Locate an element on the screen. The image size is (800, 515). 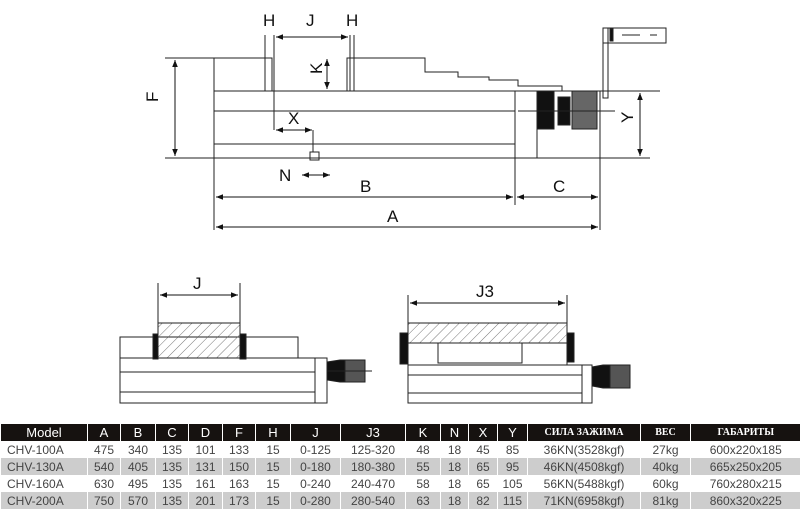
table-cell: 81kg is located at coordinates (665, 500).